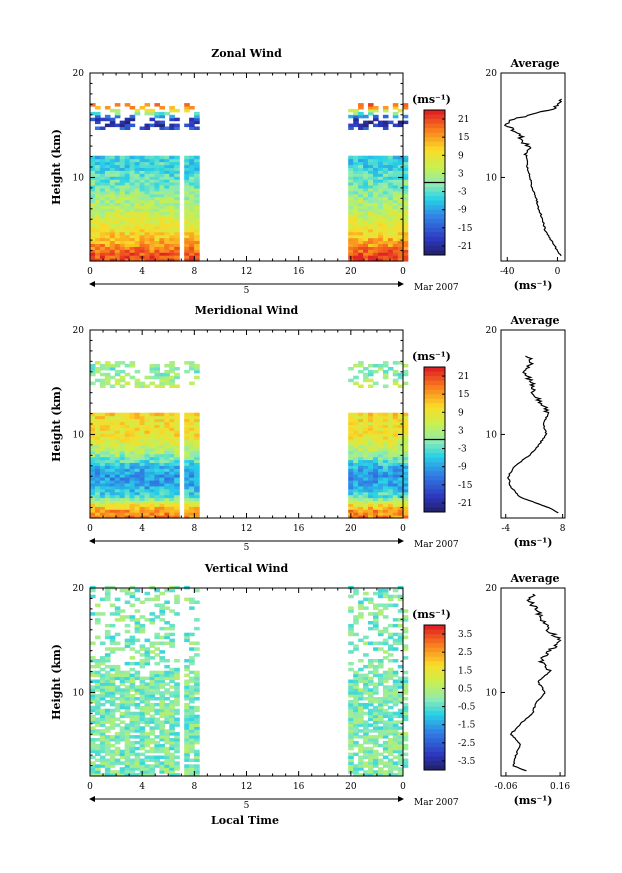  I want to click on colorbar-step, so click(434, 754).